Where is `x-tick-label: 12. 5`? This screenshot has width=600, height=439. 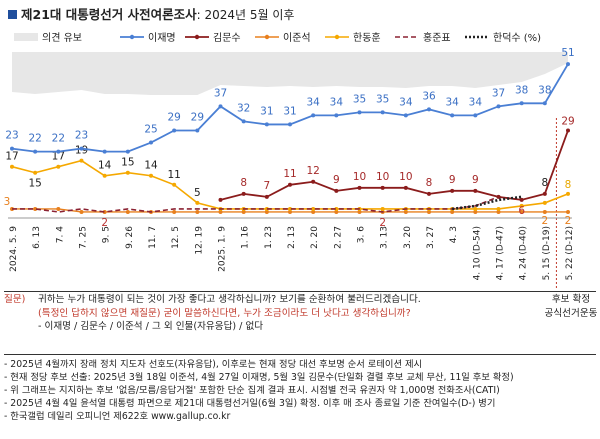 x-tick-label: 12. 5 is located at coordinates (176, 237).